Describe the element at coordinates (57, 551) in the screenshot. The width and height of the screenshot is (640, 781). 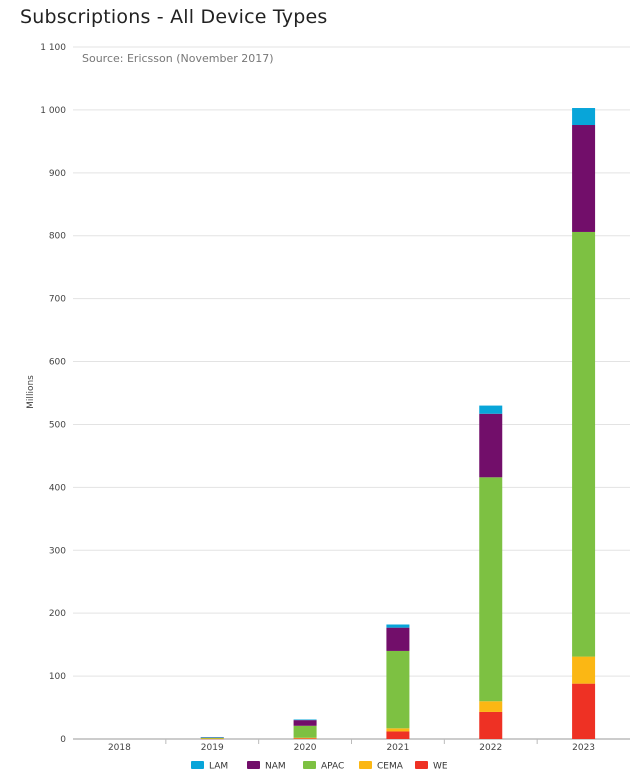
I see `y-tick-label: 300` at that location.